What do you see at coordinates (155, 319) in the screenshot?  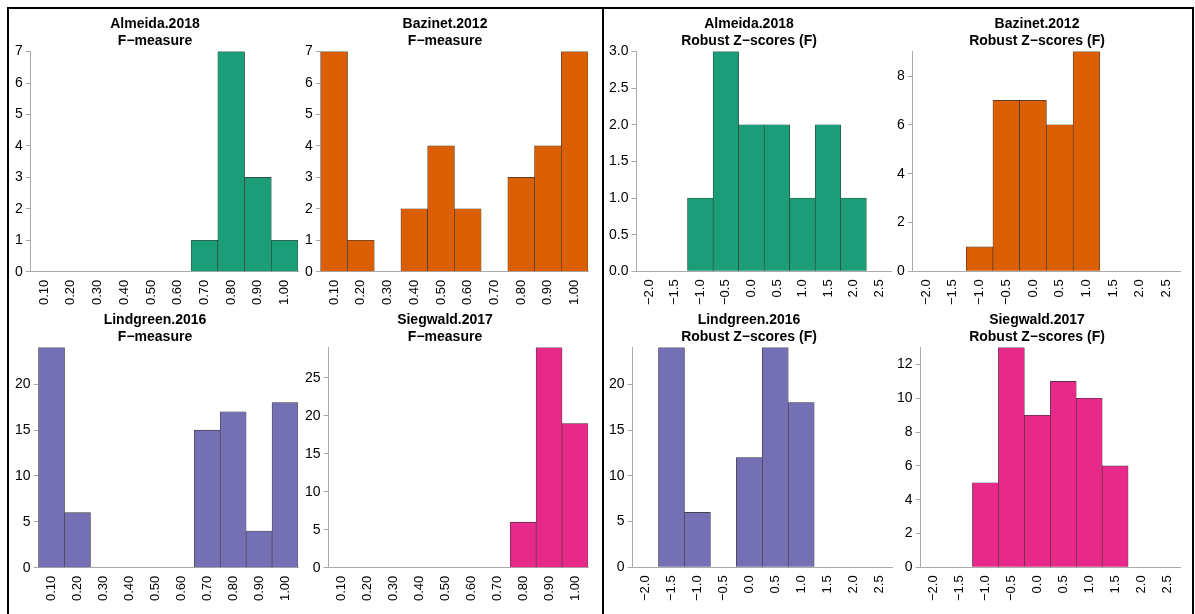 I see `chart-title: Lindgreen.2016` at bounding box center [155, 319].